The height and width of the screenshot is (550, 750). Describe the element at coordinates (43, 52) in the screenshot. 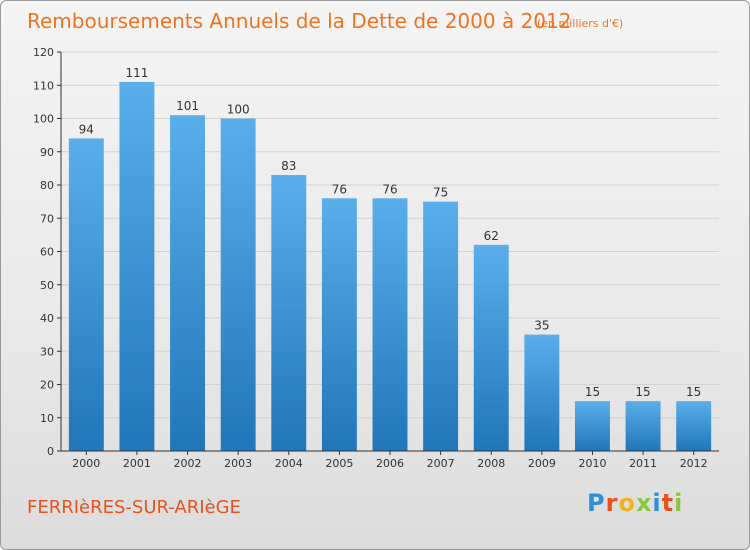

I see `y-tick-label: 120` at that location.